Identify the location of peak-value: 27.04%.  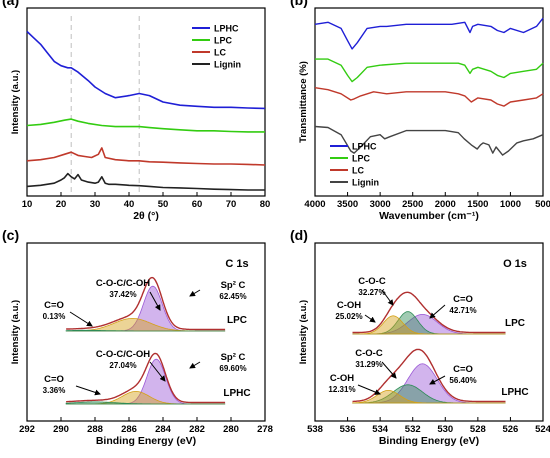
(122, 365).